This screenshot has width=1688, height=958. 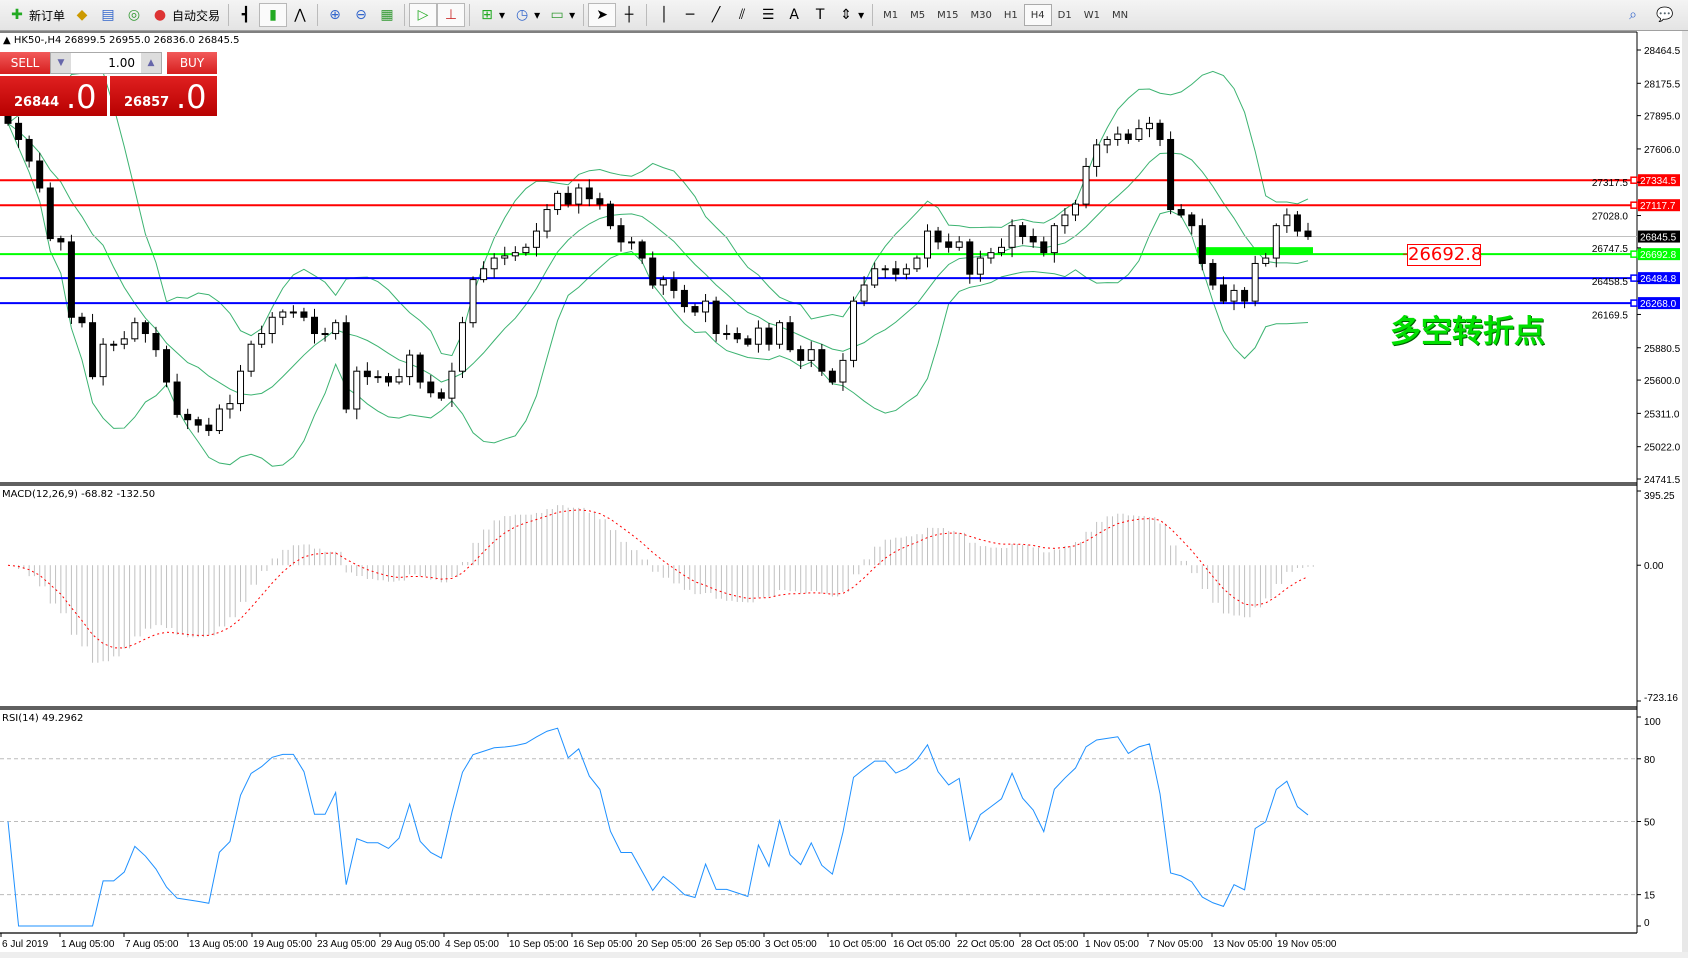 I want to click on history-button: ◆, so click(x=82, y=15).